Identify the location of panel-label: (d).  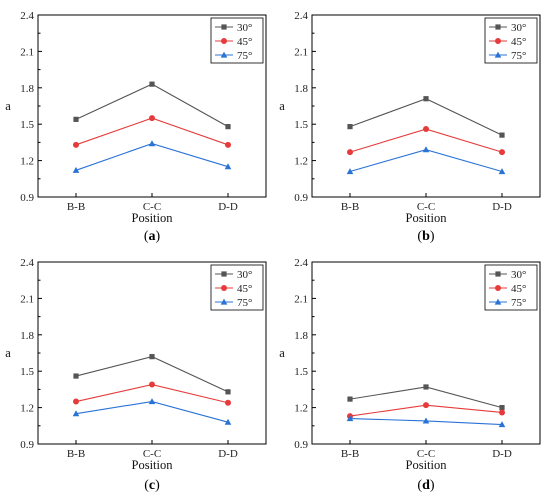
(425, 485).